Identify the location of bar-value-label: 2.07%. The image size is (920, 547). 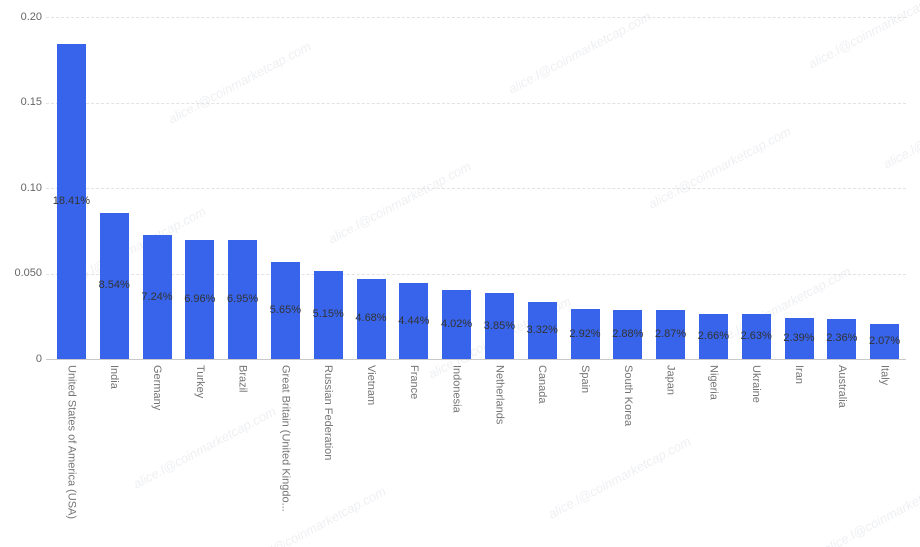
(884, 340).